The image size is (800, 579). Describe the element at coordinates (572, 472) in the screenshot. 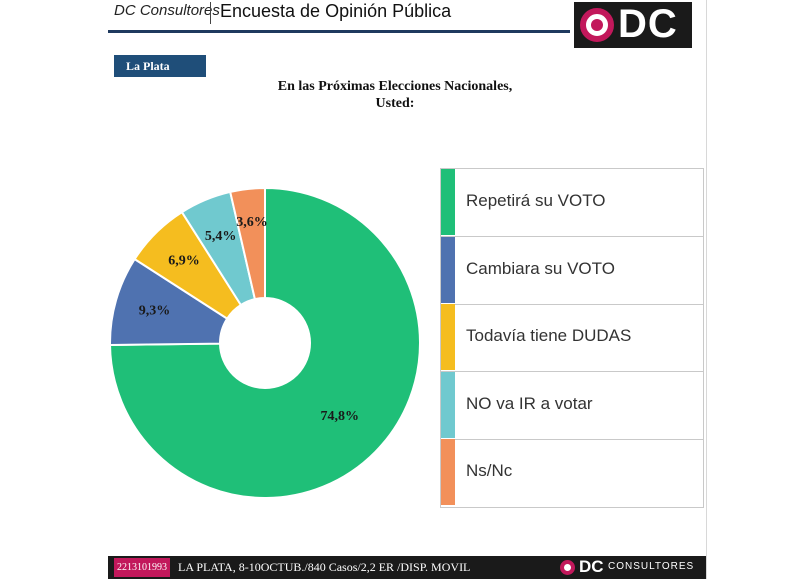

I see `legend-item: Ns/Nc` at that location.